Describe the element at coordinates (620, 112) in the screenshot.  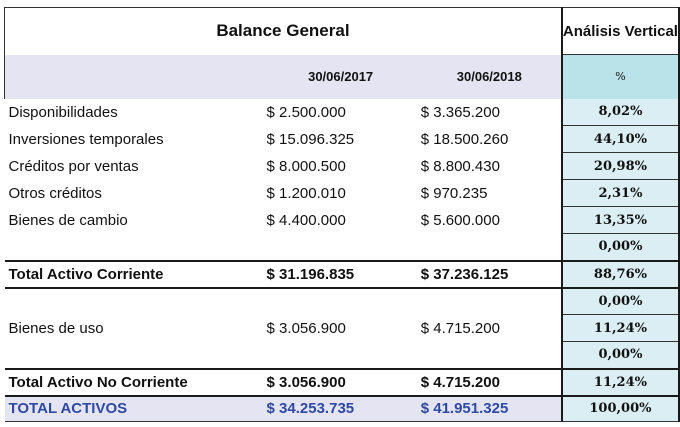
I see `vertical-pct: 8,02%` at that location.